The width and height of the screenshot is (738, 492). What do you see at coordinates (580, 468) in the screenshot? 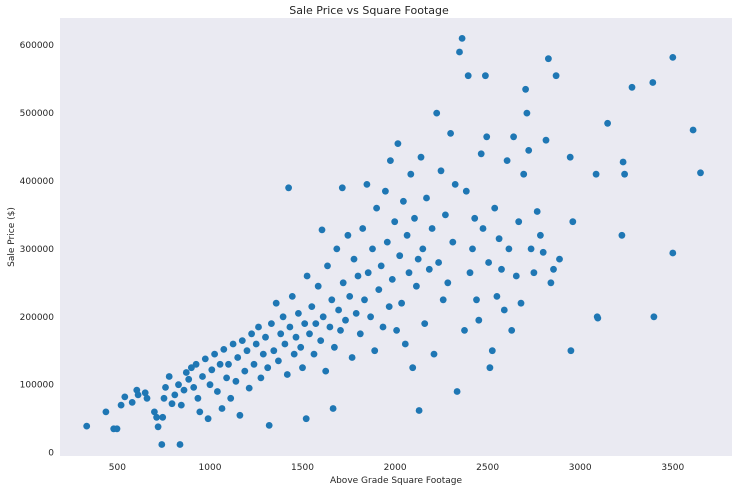
I see `x-tick-label: 3000` at bounding box center [580, 468].